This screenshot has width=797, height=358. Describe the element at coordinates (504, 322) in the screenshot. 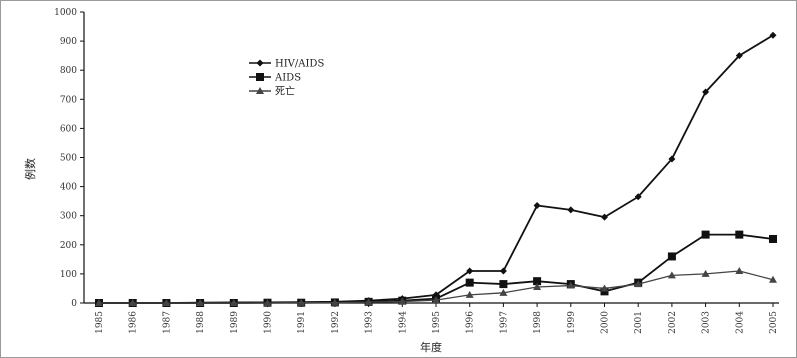

I see `x-tick-label: 1997` at that location.